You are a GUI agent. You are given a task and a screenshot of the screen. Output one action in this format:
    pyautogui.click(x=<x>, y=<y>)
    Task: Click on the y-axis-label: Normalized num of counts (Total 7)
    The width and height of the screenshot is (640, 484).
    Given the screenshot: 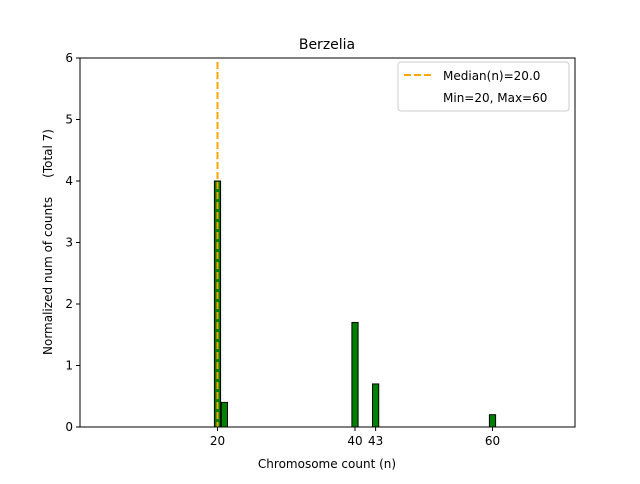 What is the action you would take?
    pyautogui.click(x=48, y=242)
    